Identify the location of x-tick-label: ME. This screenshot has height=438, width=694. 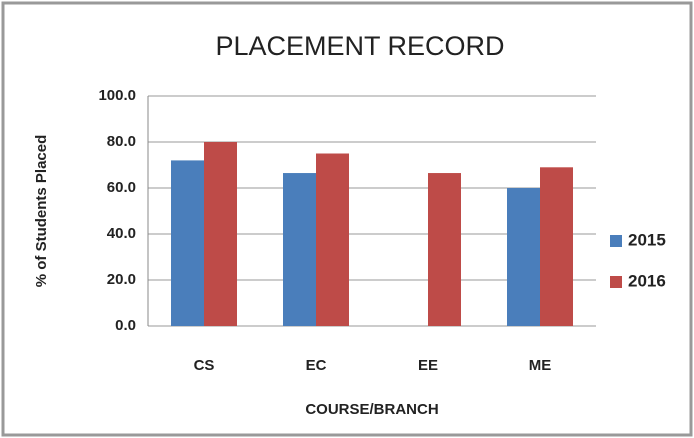
(540, 365).